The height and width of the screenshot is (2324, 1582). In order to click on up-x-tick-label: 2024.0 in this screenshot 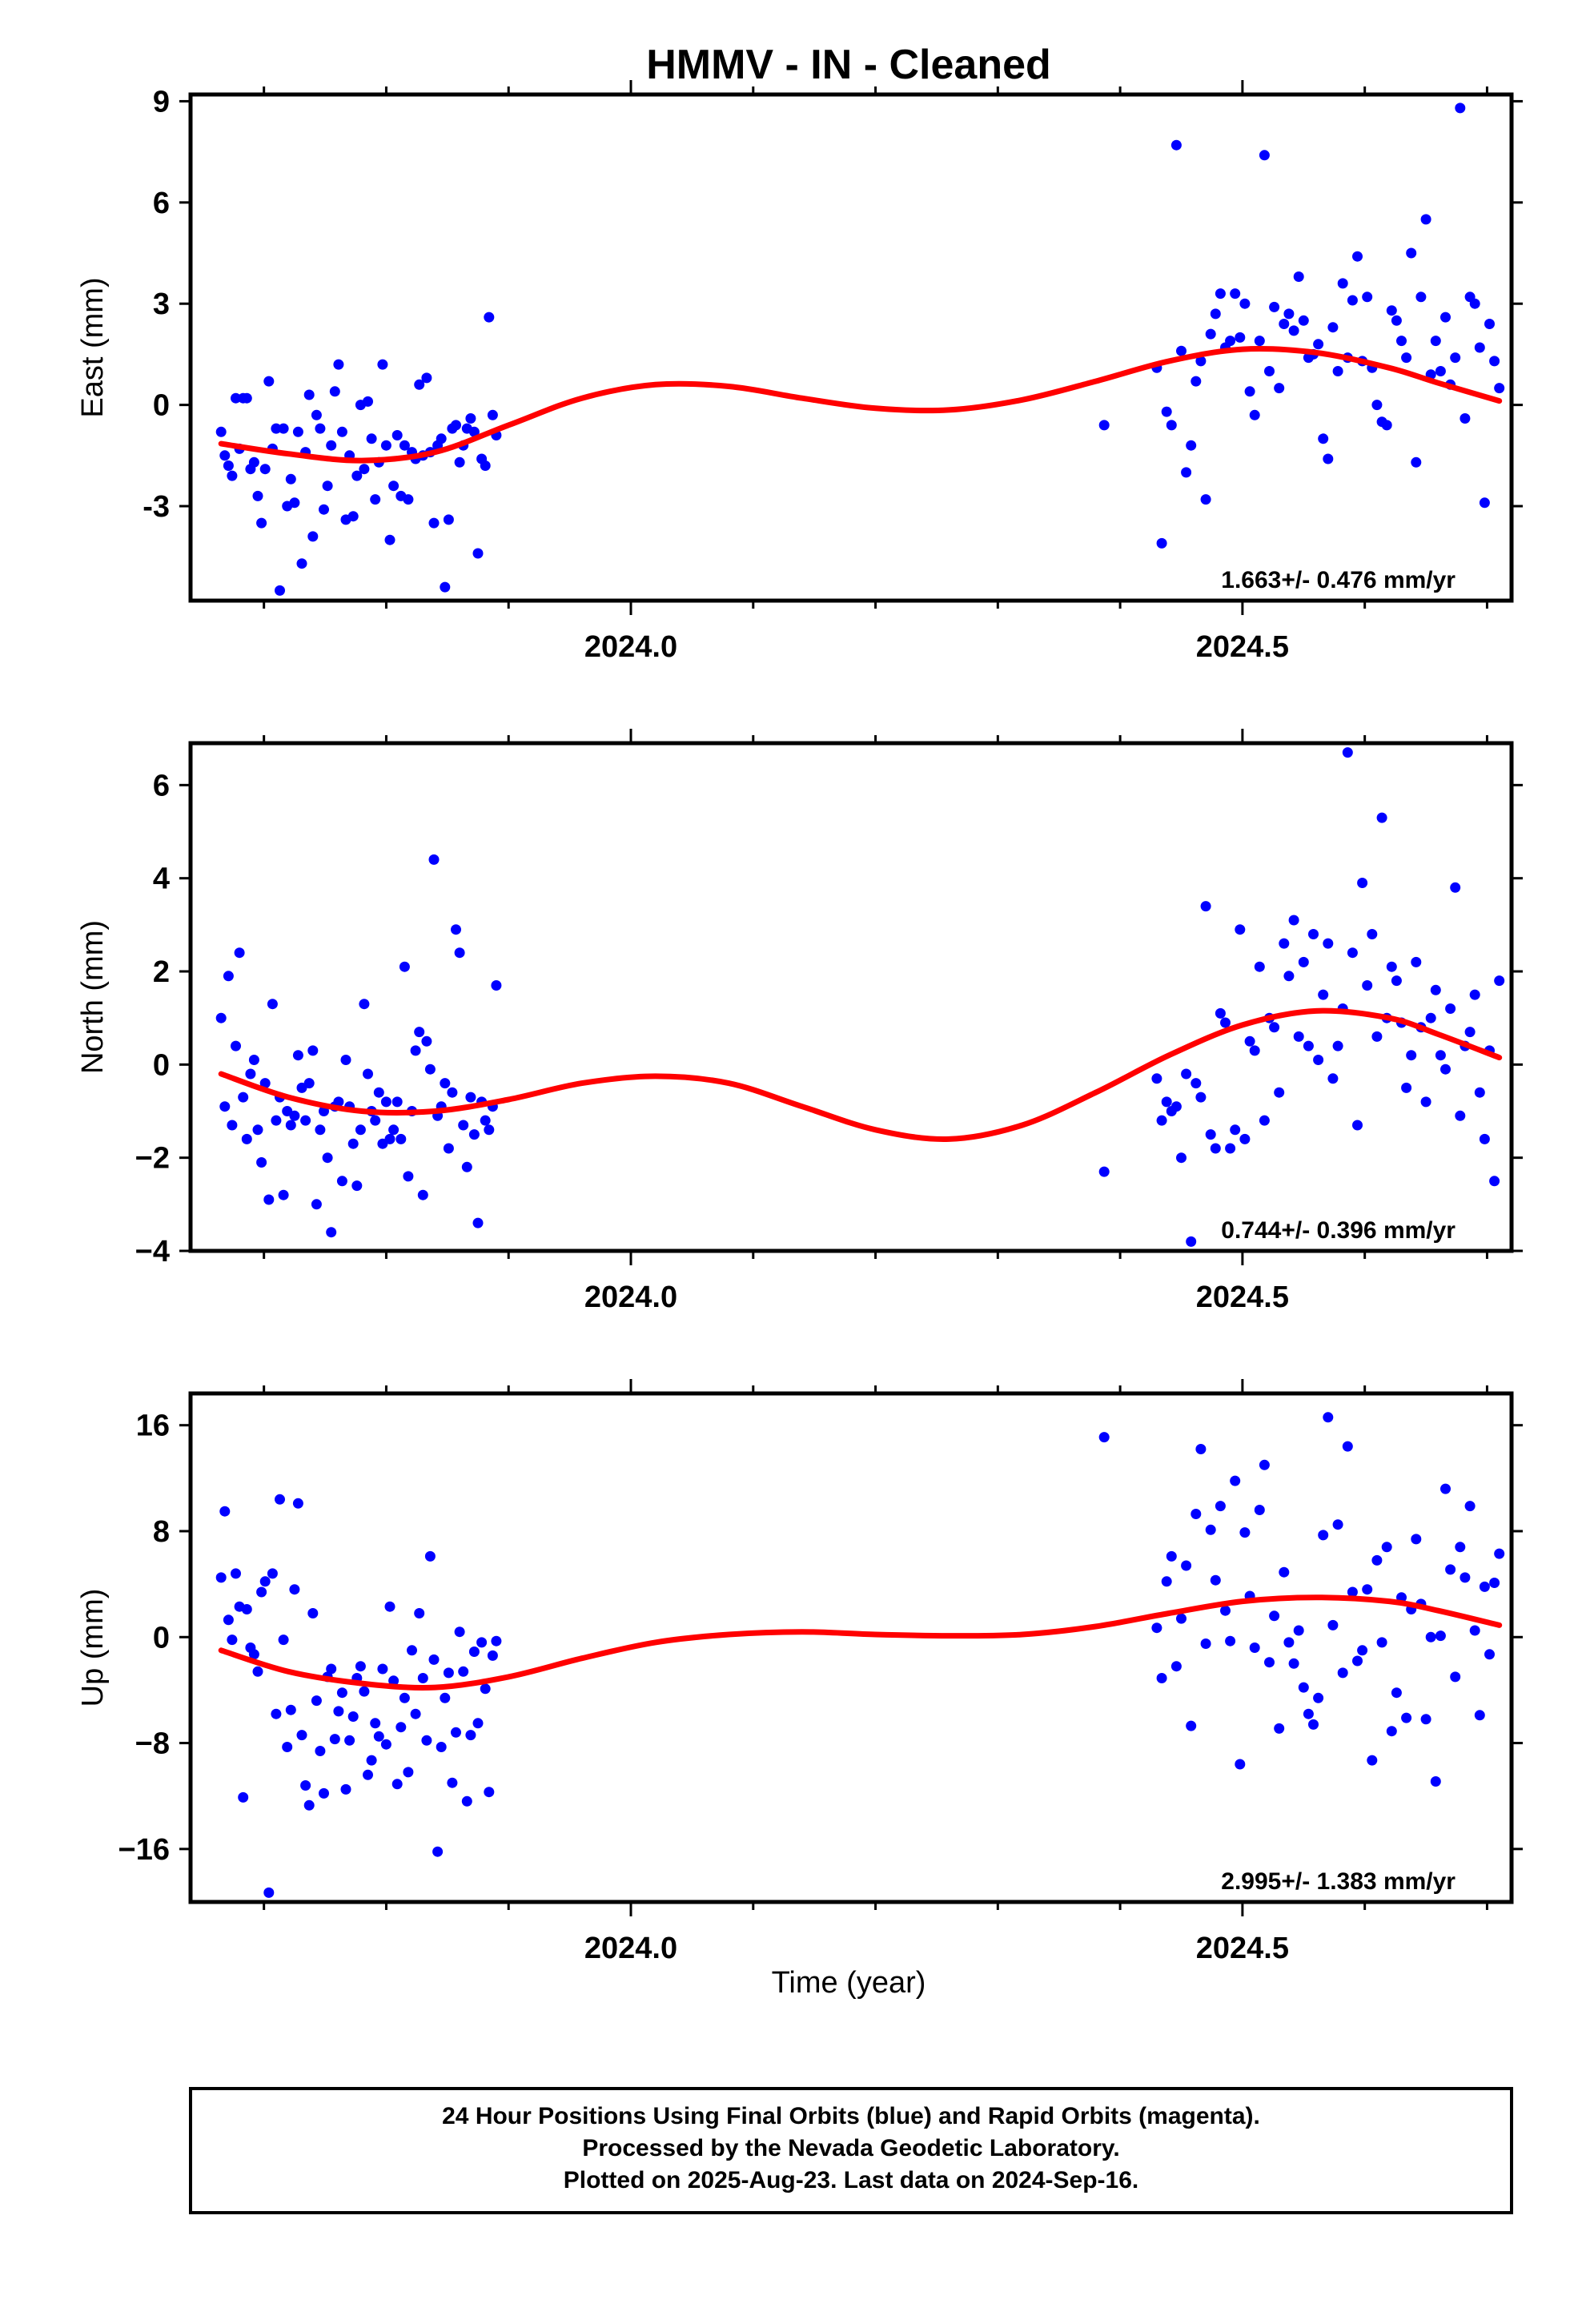, I will do `click(630, 1949)`.